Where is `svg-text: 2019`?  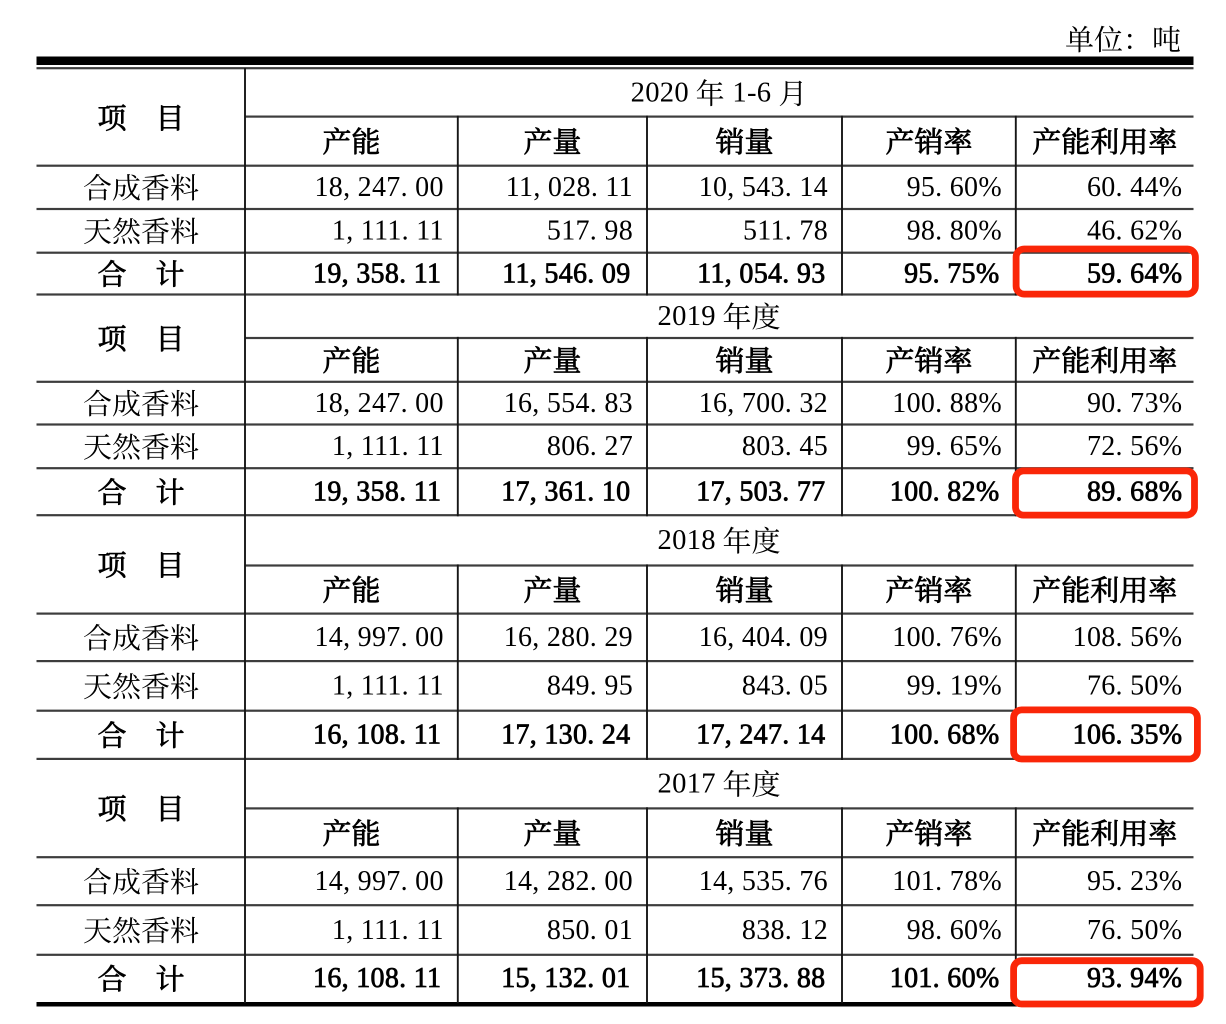 svg-text: 2019 is located at coordinates (687, 316).